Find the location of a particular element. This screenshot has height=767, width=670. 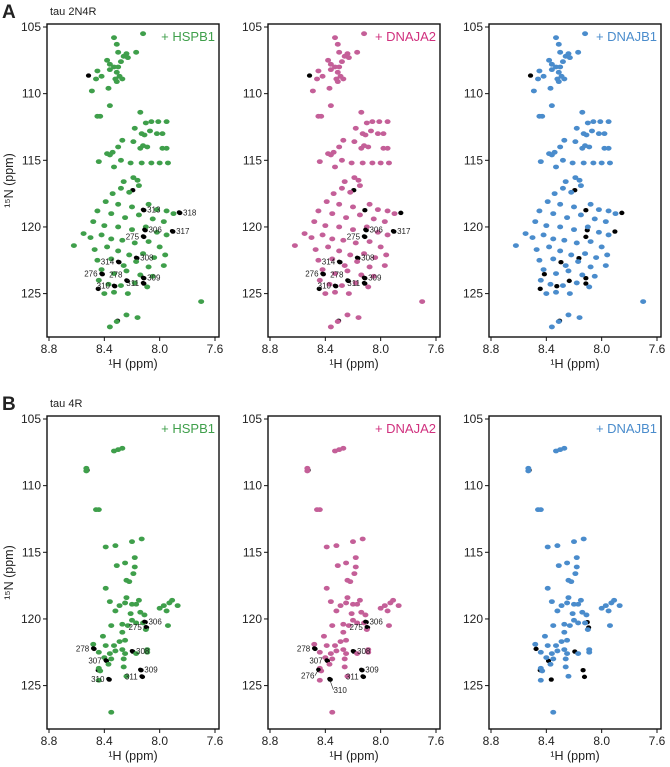

partner-label: + DNAJA2 is located at coordinates (405, 36).